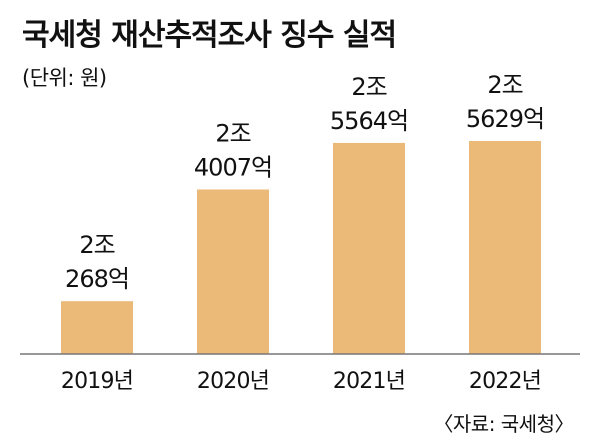 This screenshot has width=600, height=448. Describe the element at coordinates (64, 78) in the screenshot. I see `unit-label: (단위: 원)` at that location.